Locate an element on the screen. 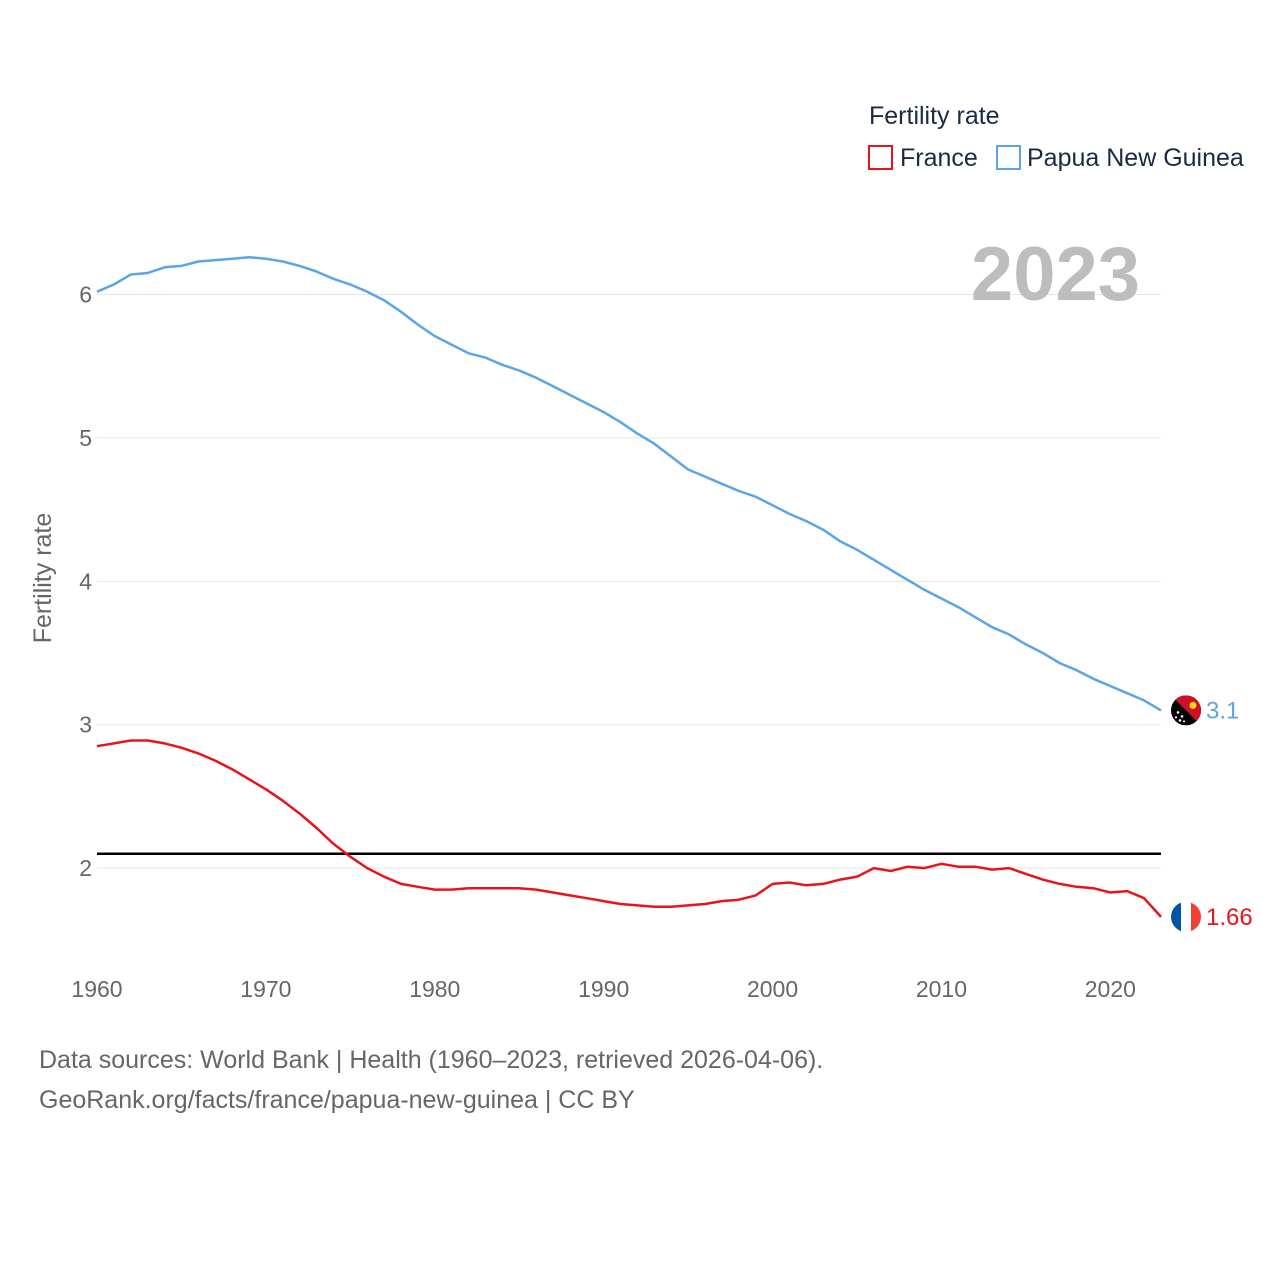 The width and height of the screenshot is (1280, 1280). france-flag-icon is located at coordinates (1186, 916).